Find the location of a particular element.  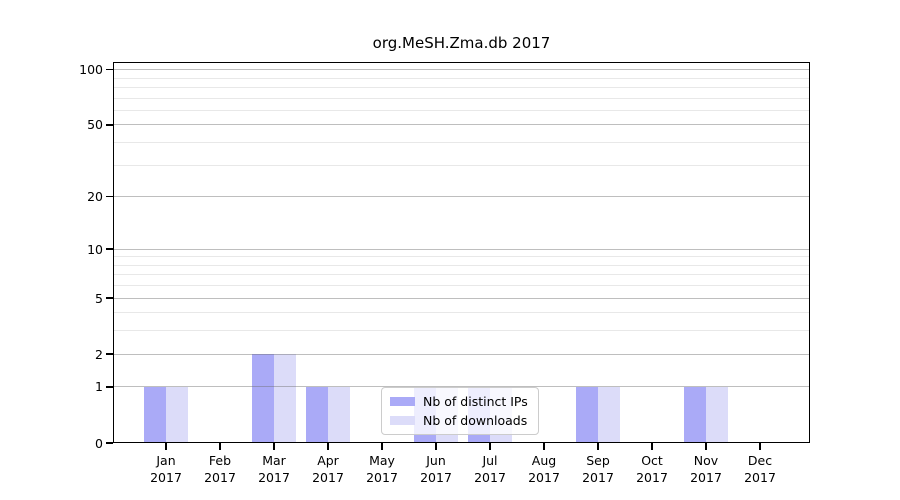

y-tick-label: 5 is located at coordinates (99, 298).